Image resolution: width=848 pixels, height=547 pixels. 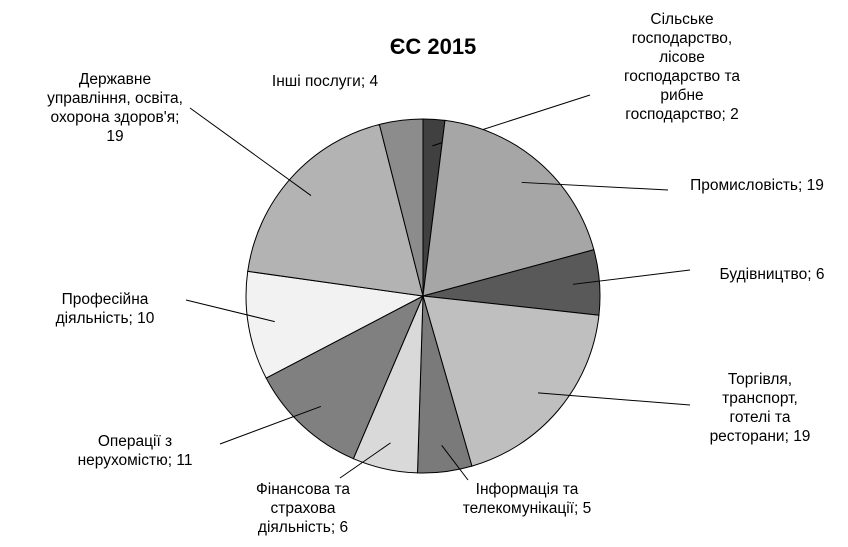 What do you see at coordinates (763, 274) in the screenshot?
I see `label-category: Будівництво` at bounding box center [763, 274].